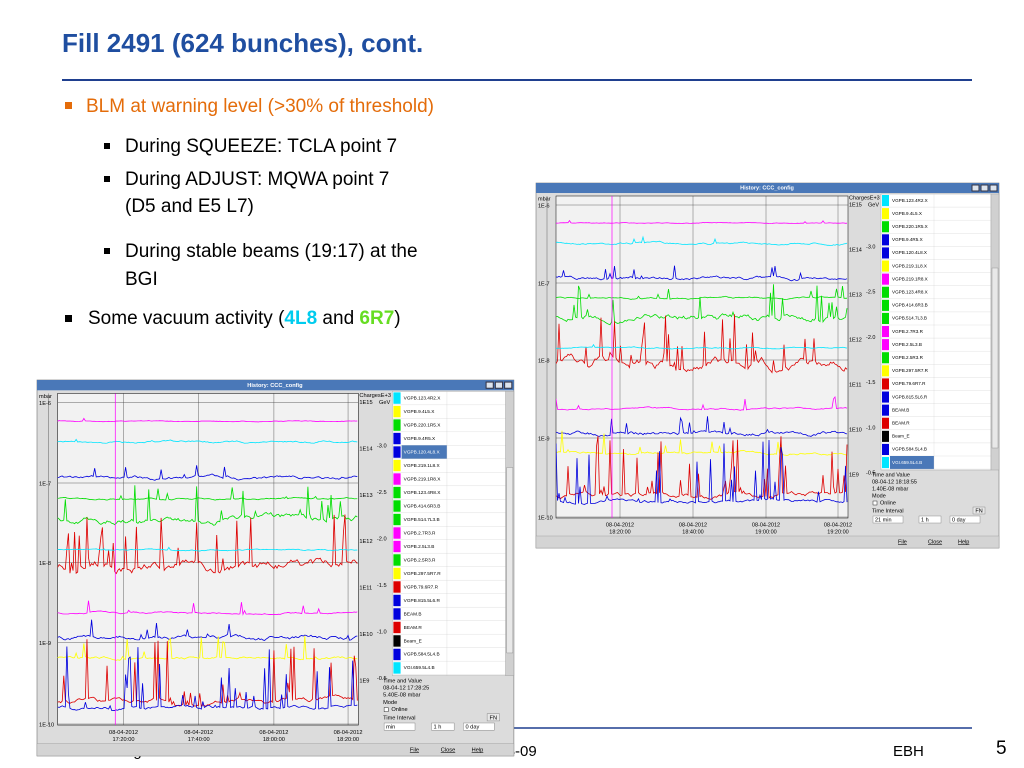 The width and height of the screenshot is (1024, 768). Describe the element at coordinates (909, 265) in the screenshot. I see `legend-label: VGPB.219.1L8.X` at that location.